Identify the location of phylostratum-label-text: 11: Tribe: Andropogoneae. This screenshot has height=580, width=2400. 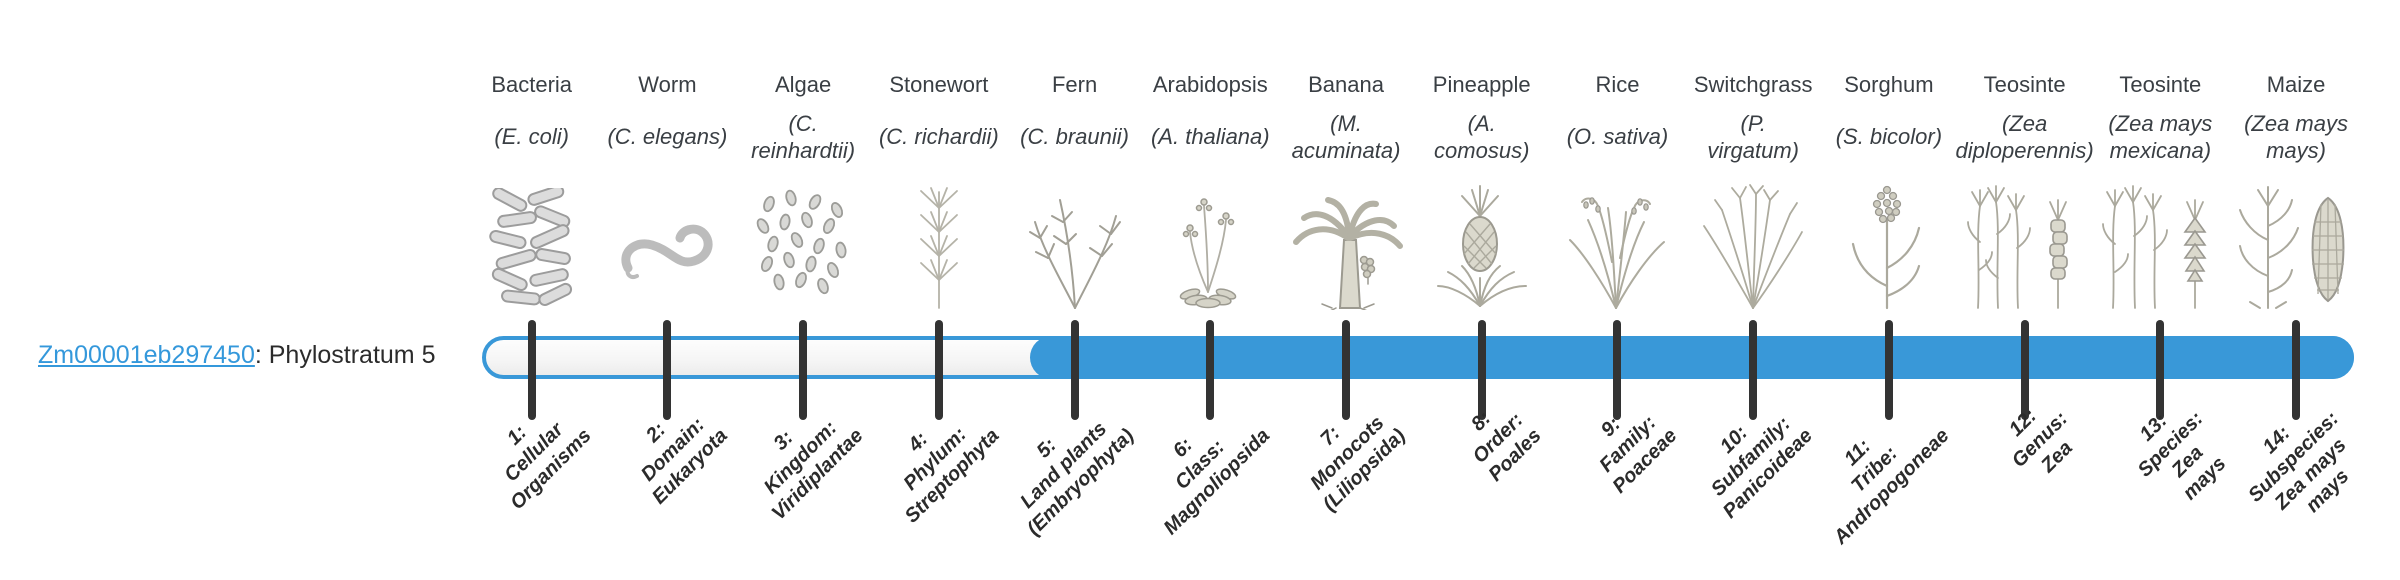
(1891, 486).